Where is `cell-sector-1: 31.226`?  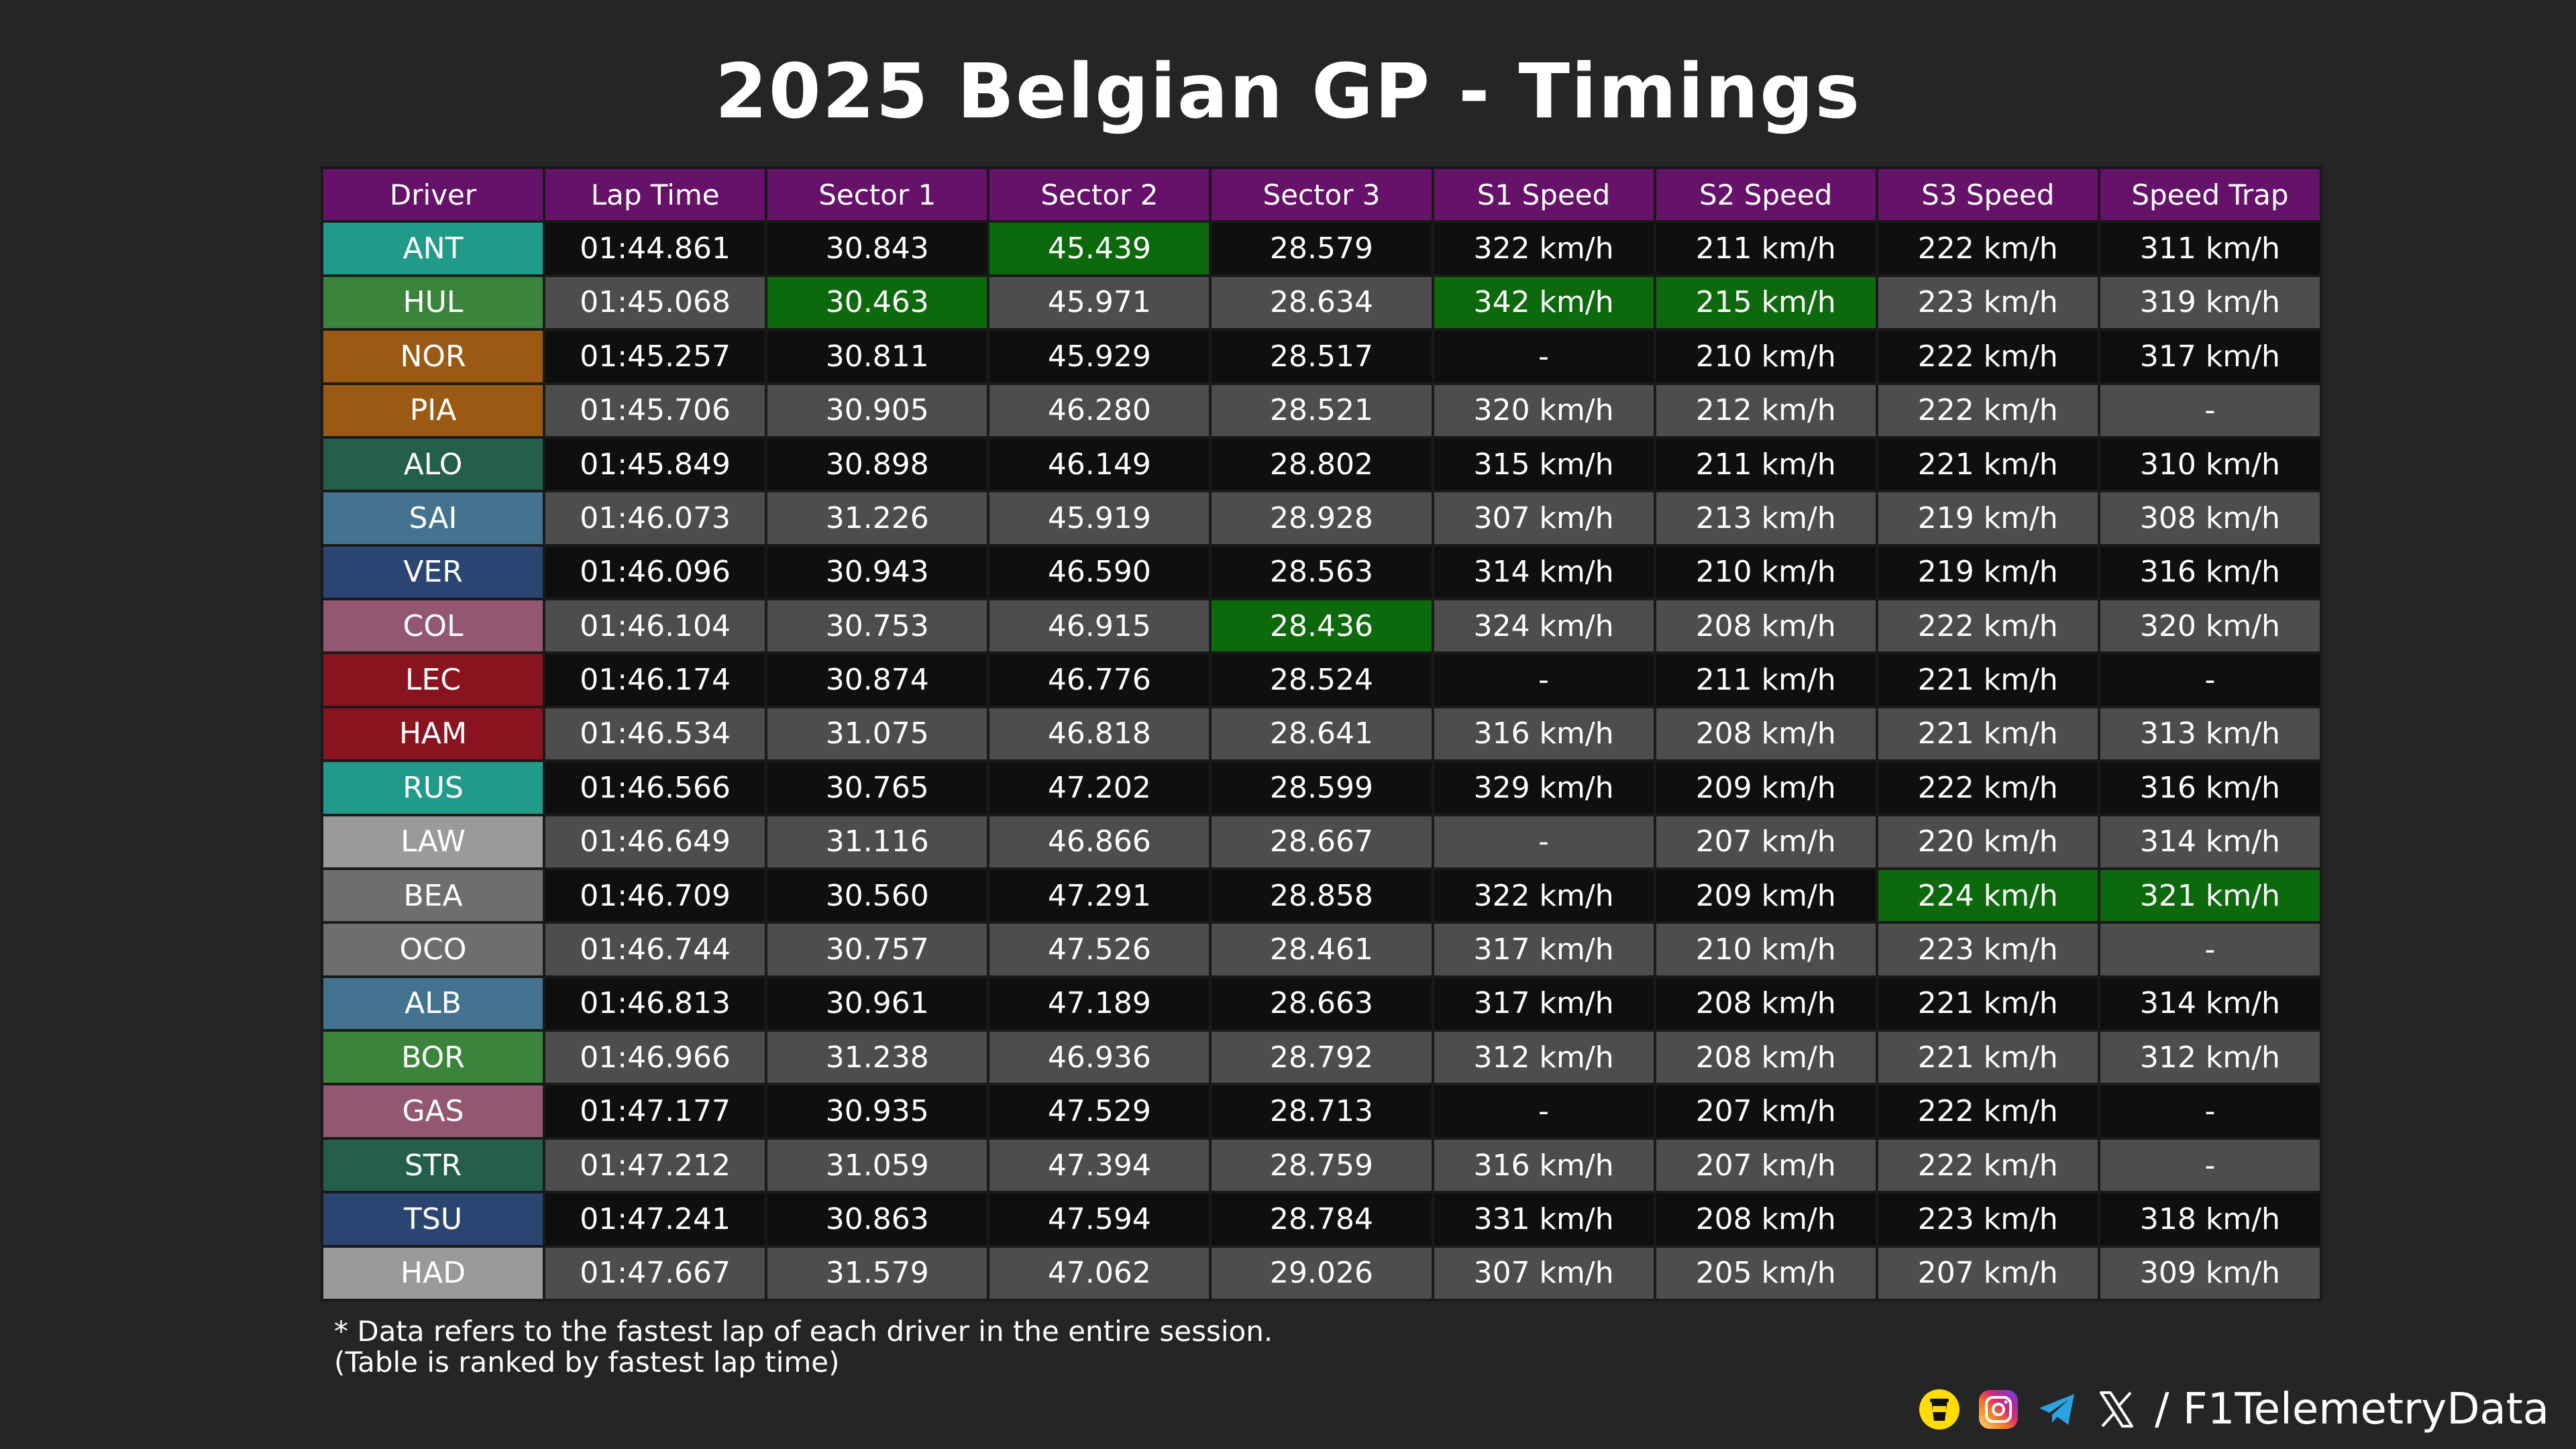 cell-sector-1: 31.226 is located at coordinates (877, 518).